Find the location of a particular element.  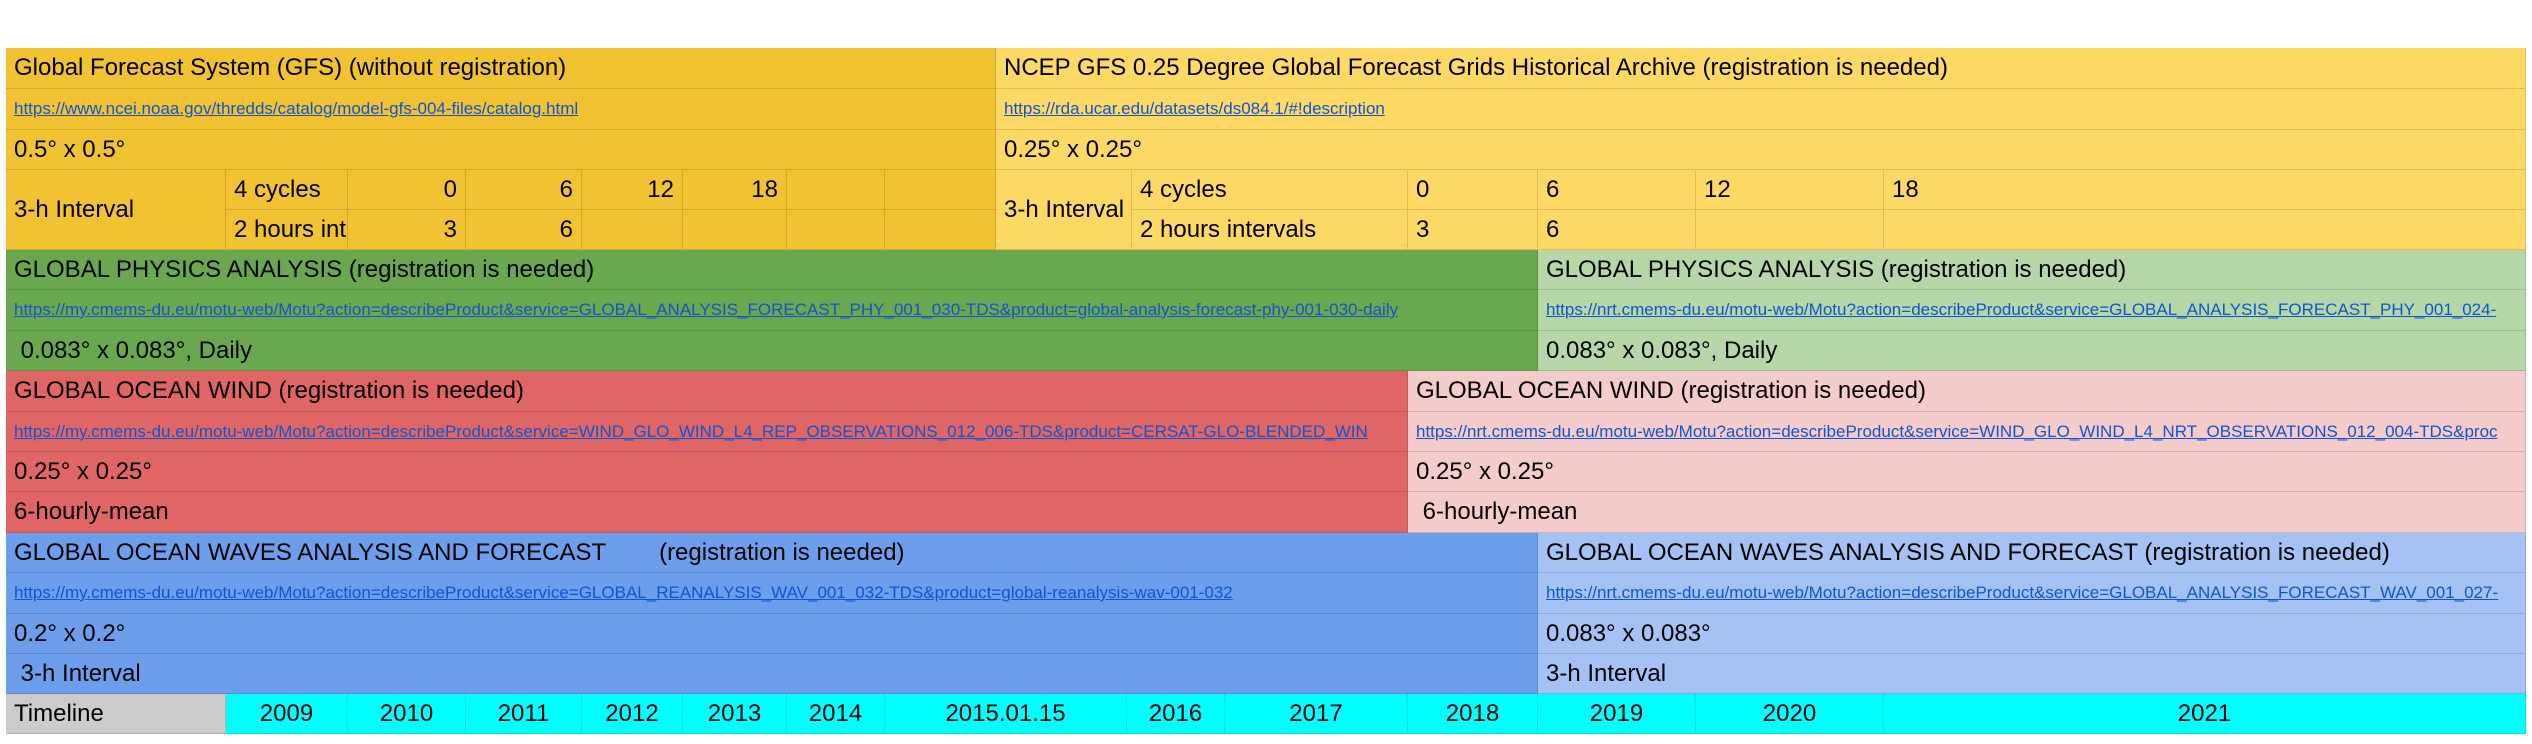

timeline-year: 2010 is located at coordinates (407, 714).